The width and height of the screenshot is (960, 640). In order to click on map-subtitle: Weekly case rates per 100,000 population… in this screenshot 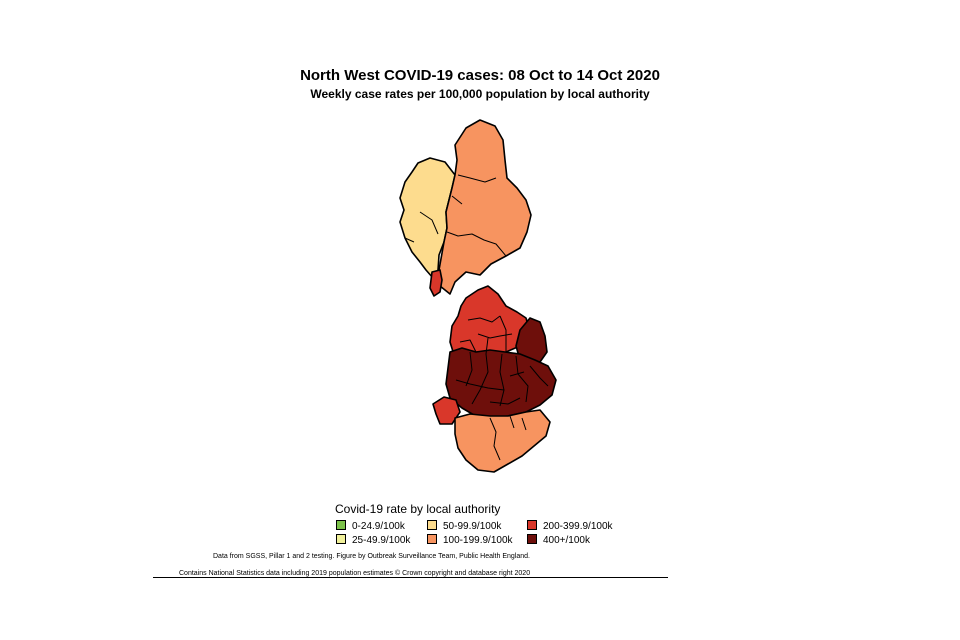, I will do `click(480, 94)`.